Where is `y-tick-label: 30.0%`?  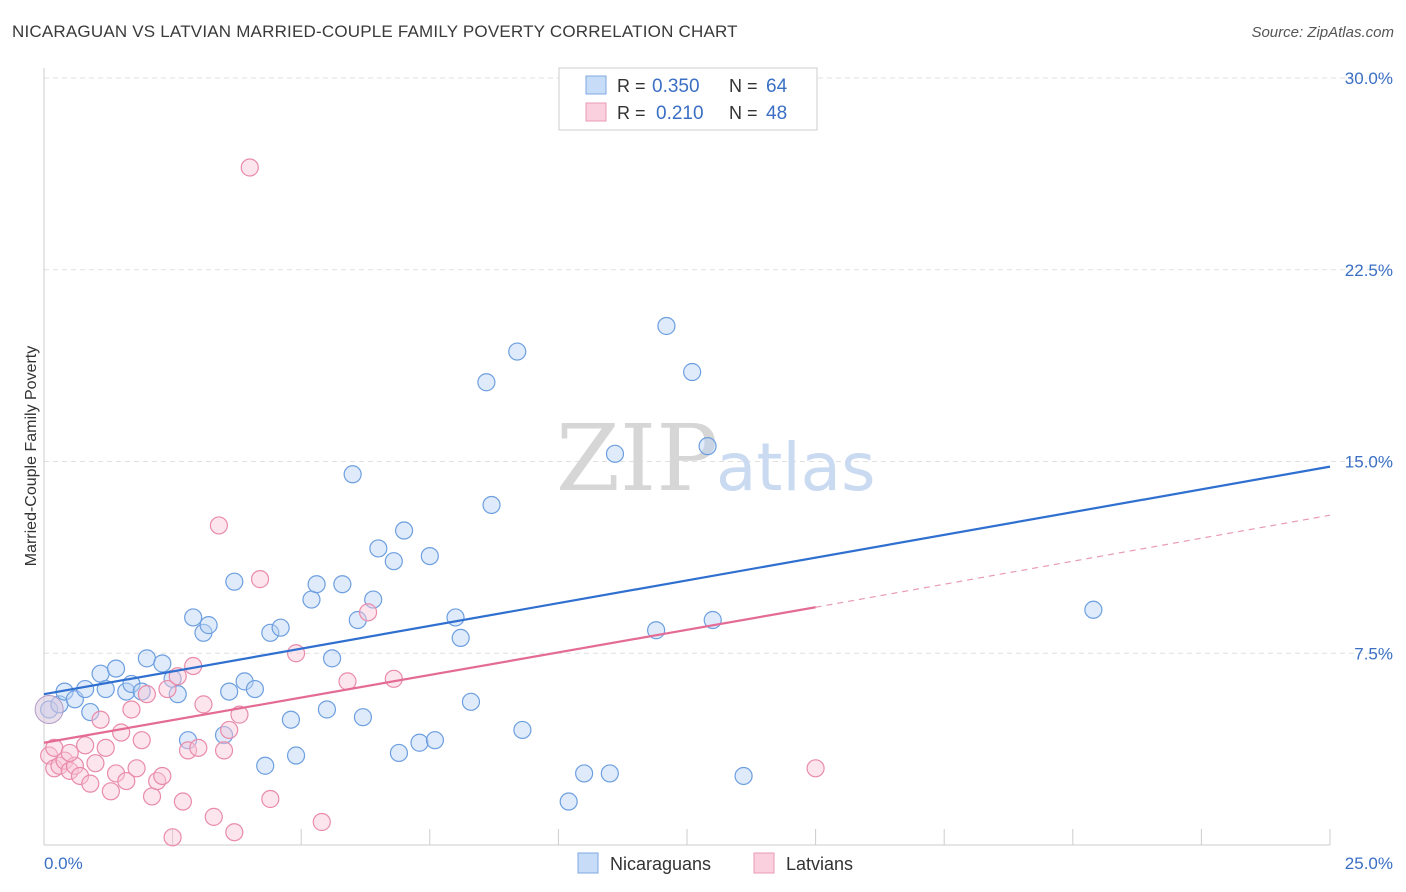 y-tick-label: 30.0% is located at coordinates (1369, 78).